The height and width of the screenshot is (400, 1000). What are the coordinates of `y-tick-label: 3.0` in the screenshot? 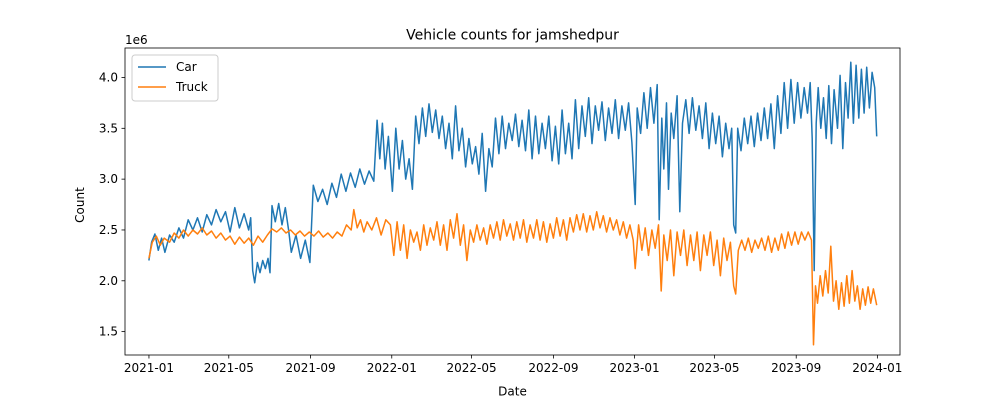 It's located at (108, 179).